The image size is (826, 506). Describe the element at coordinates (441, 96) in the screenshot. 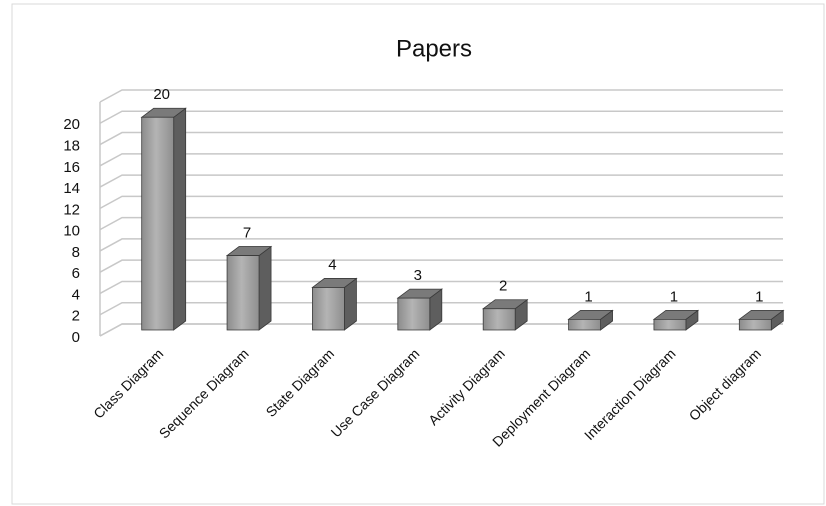

I see `plot-frame` at that location.